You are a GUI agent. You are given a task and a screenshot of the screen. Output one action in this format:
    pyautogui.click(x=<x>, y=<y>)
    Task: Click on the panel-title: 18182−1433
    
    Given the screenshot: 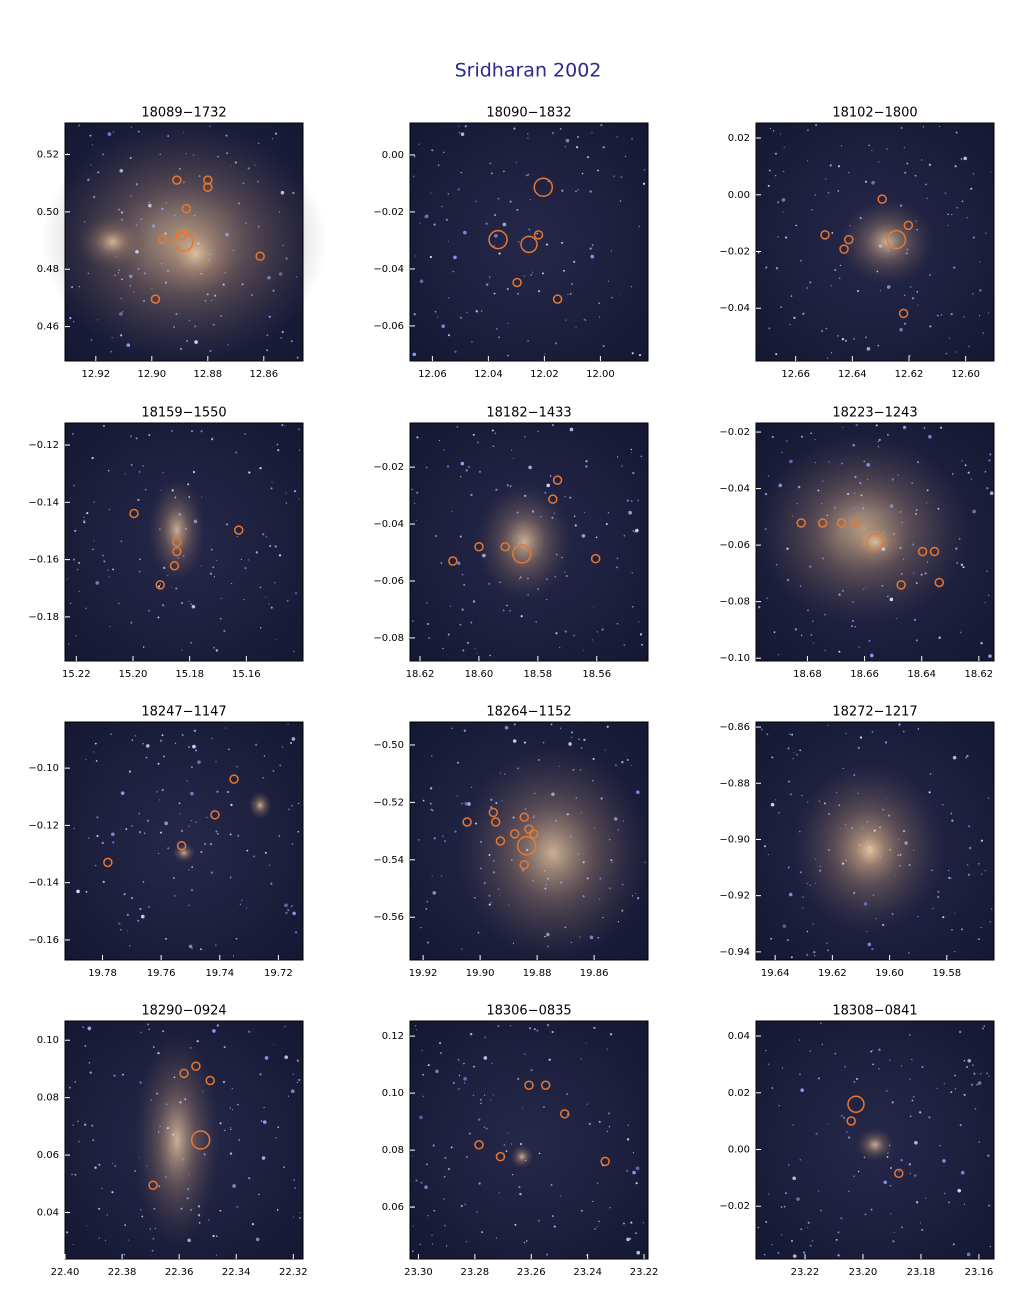 What is the action you would take?
    pyautogui.click(x=528, y=413)
    